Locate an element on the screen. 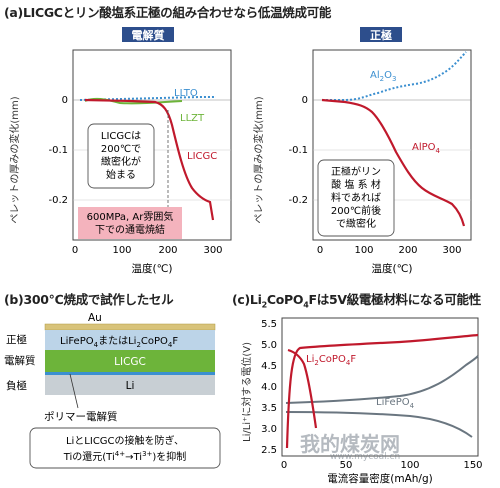 The width and height of the screenshot is (500, 488). au-label: Au is located at coordinates (95, 318).